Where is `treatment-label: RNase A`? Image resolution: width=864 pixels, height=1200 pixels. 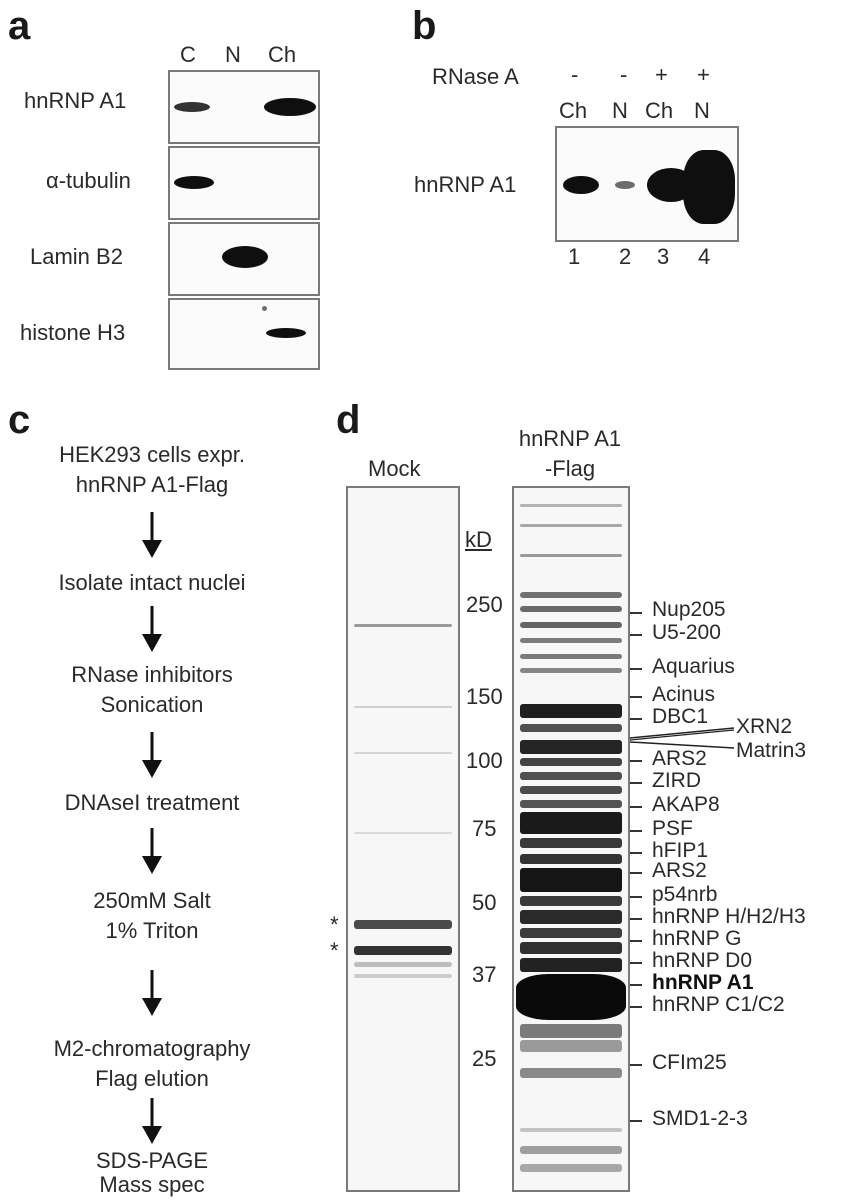
treatment-label: RNase A is located at coordinates (475, 76).